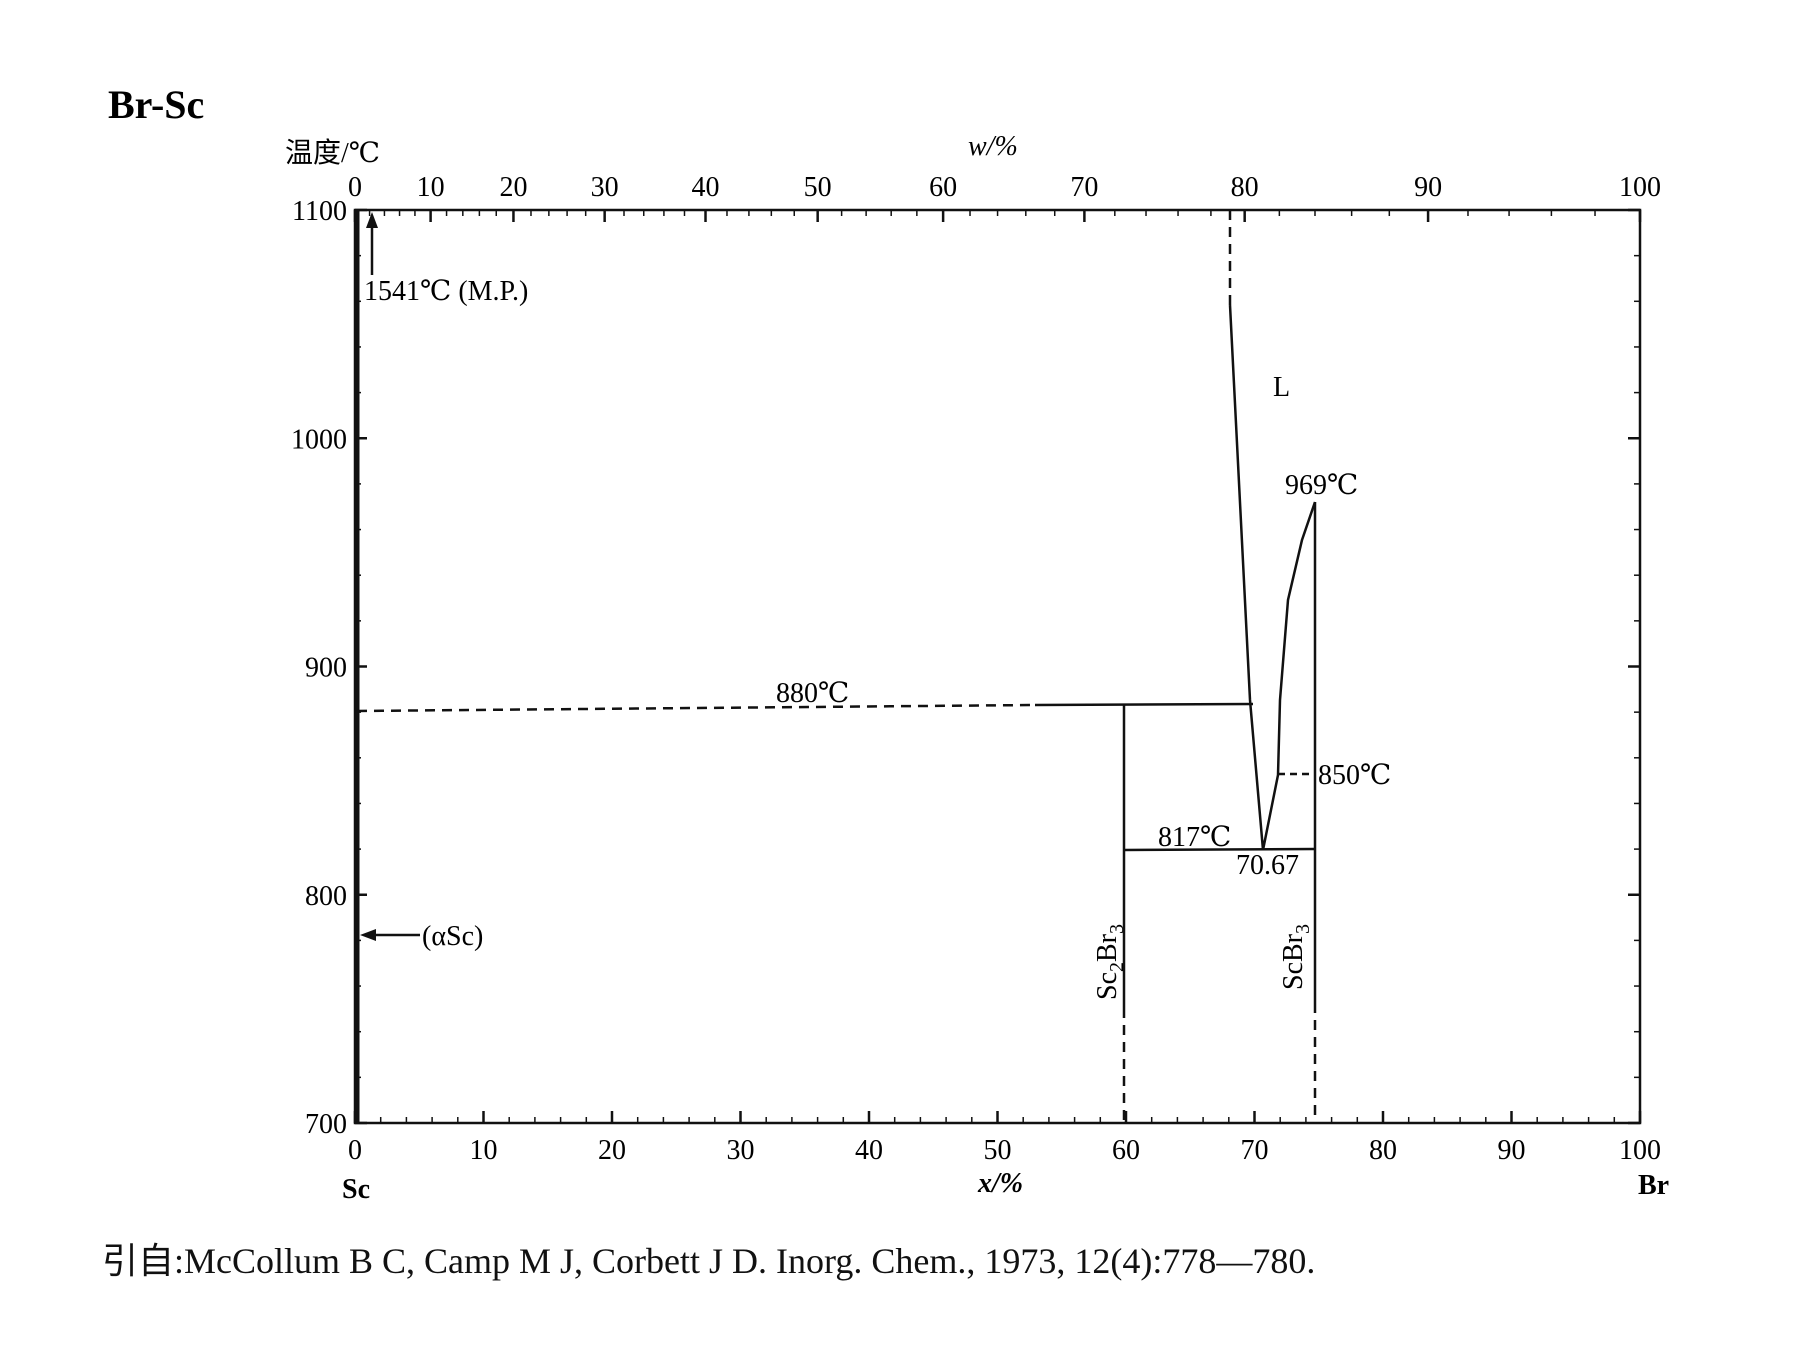 The image size is (1795, 1346). What do you see at coordinates (1512, 1150) in the screenshot?
I see `x-tick-label: 90` at bounding box center [1512, 1150].